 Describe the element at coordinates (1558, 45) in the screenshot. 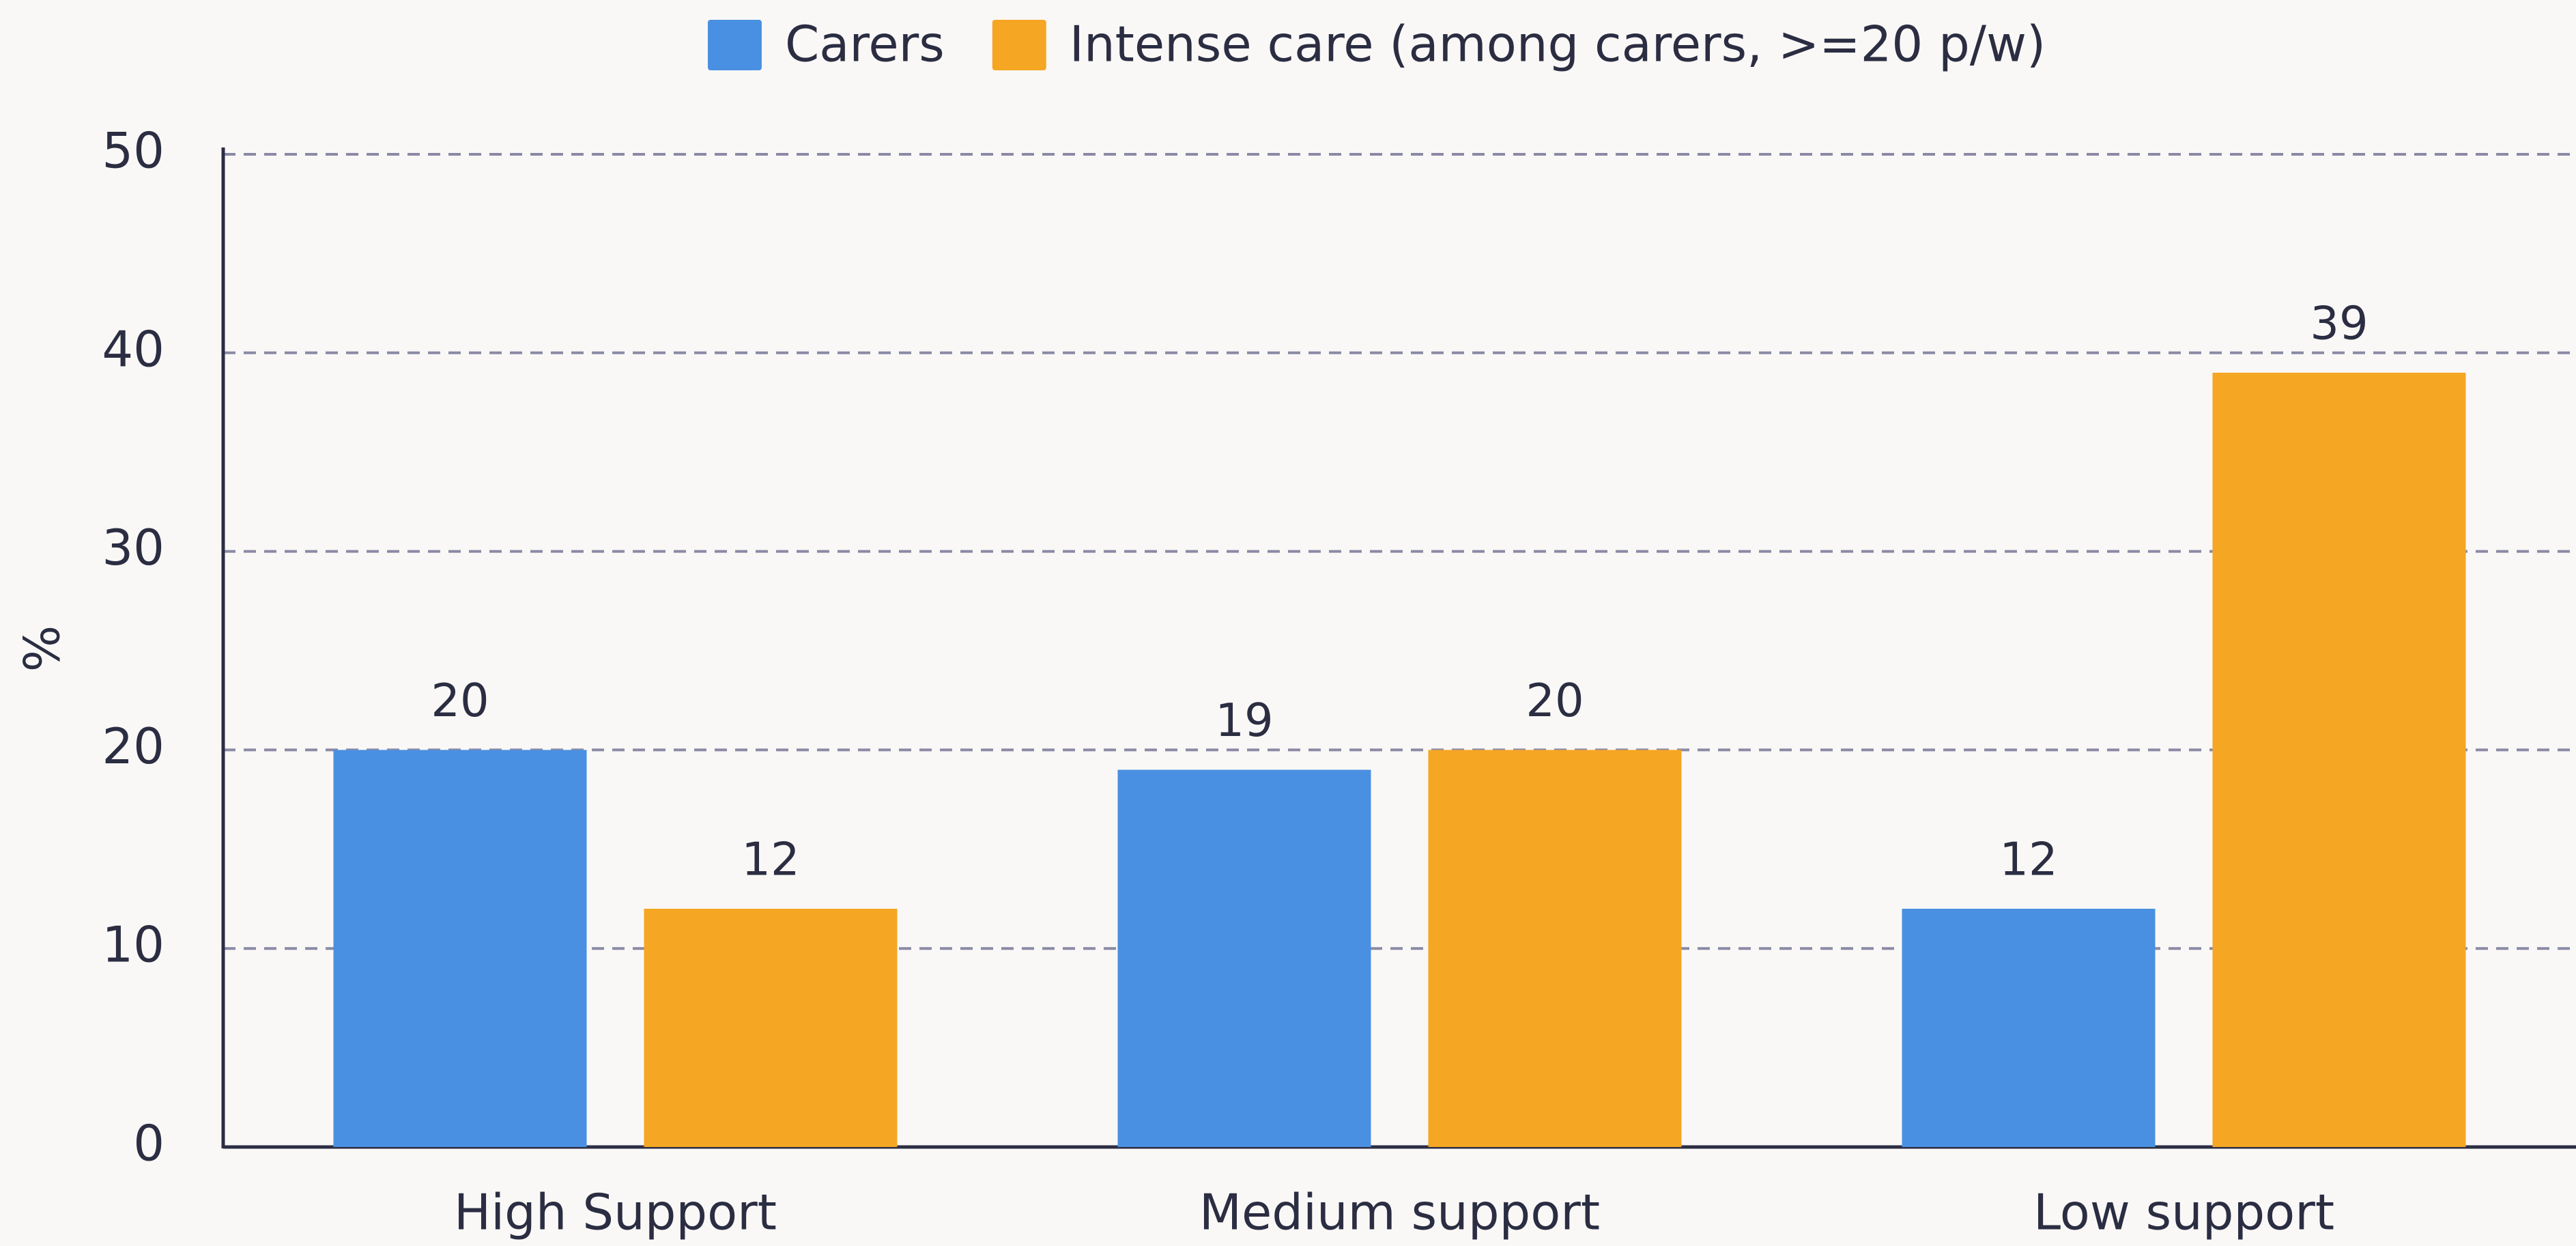

I see `legend-label: Intense care (among carers, >=20 p/w)` at that location.